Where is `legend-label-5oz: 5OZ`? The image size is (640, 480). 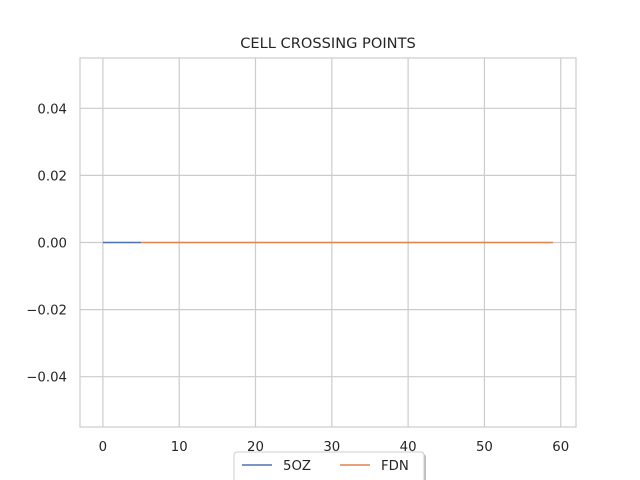
legend-label-5oz: 5OZ is located at coordinates (297, 466).